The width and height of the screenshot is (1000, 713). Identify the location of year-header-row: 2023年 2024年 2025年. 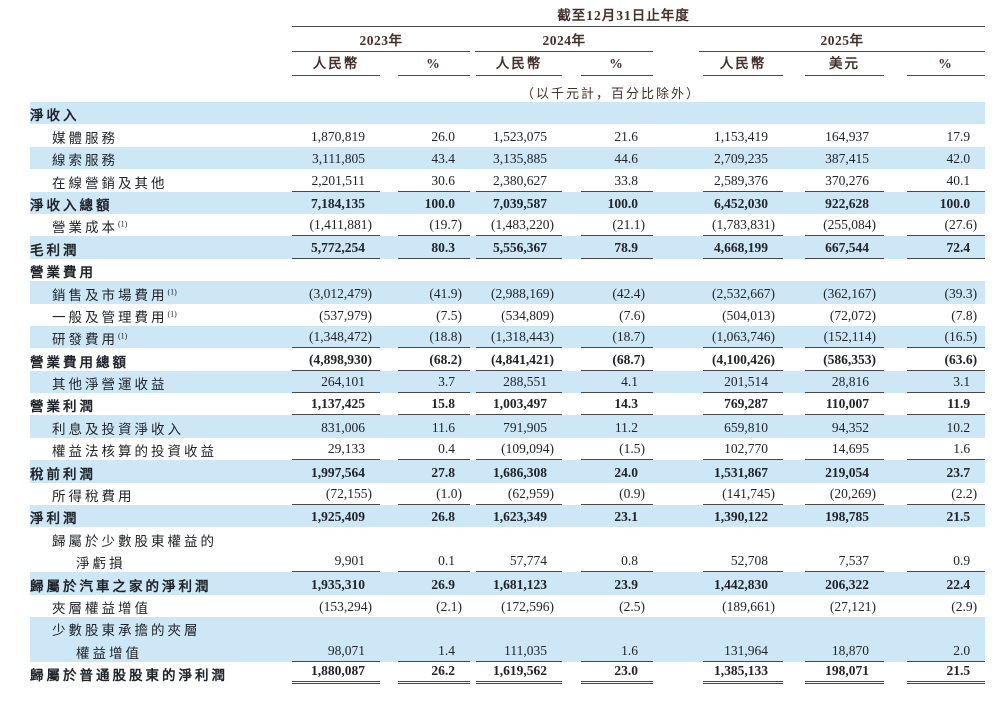
(508, 39).